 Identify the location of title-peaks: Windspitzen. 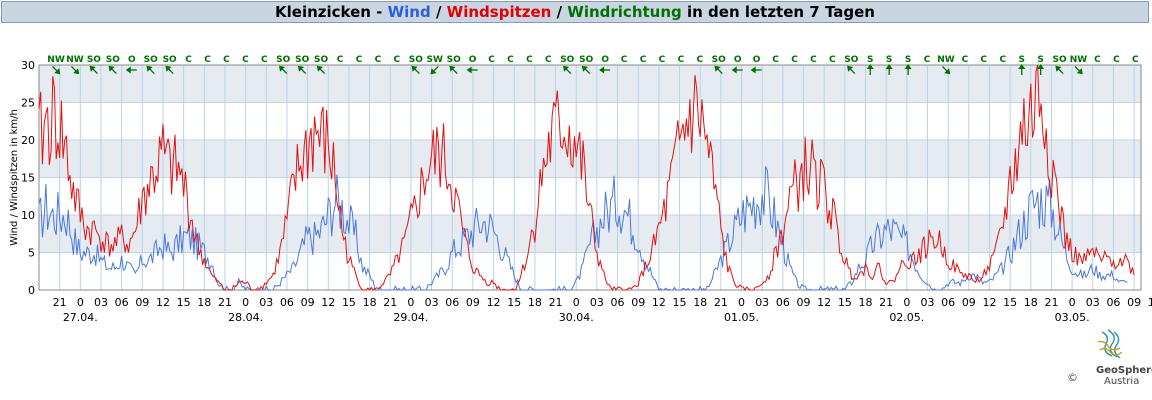
(499, 12).